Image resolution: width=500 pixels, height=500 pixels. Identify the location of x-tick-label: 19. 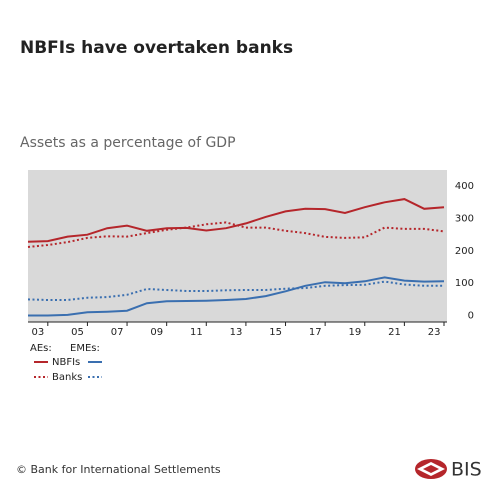
(354, 332).